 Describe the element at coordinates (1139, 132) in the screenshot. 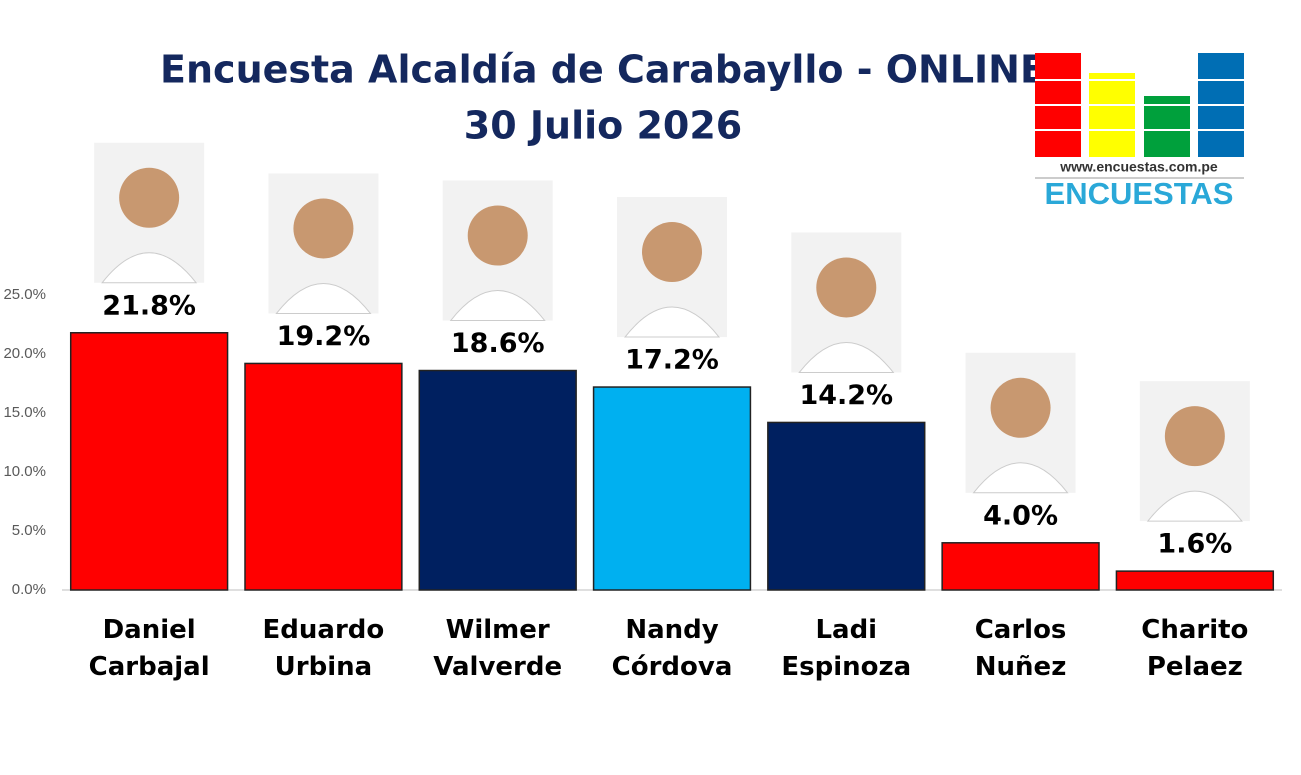

I see `logo: www.encuestas.com.pe ENCUESTAS` at that location.